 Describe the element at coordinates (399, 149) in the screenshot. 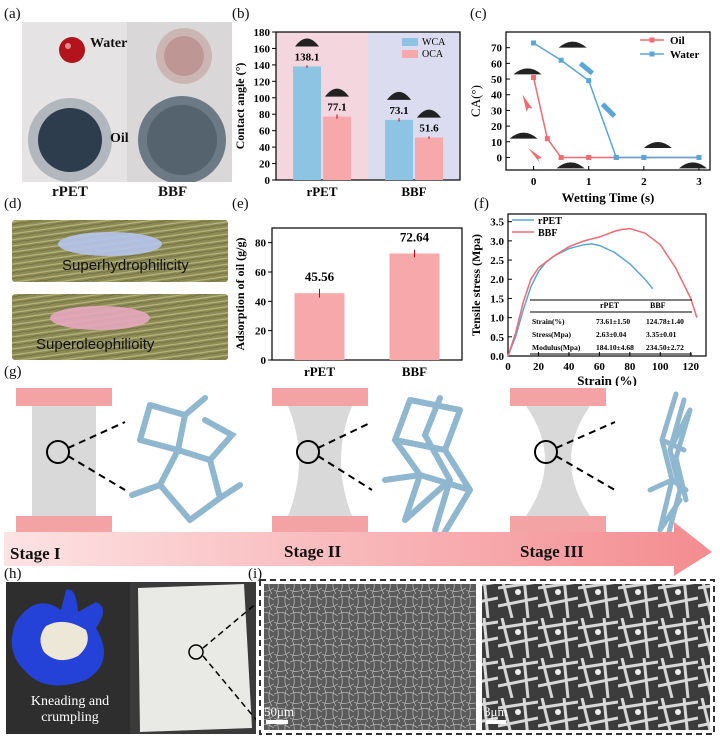

I see `bar-wca-bbf` at that location.